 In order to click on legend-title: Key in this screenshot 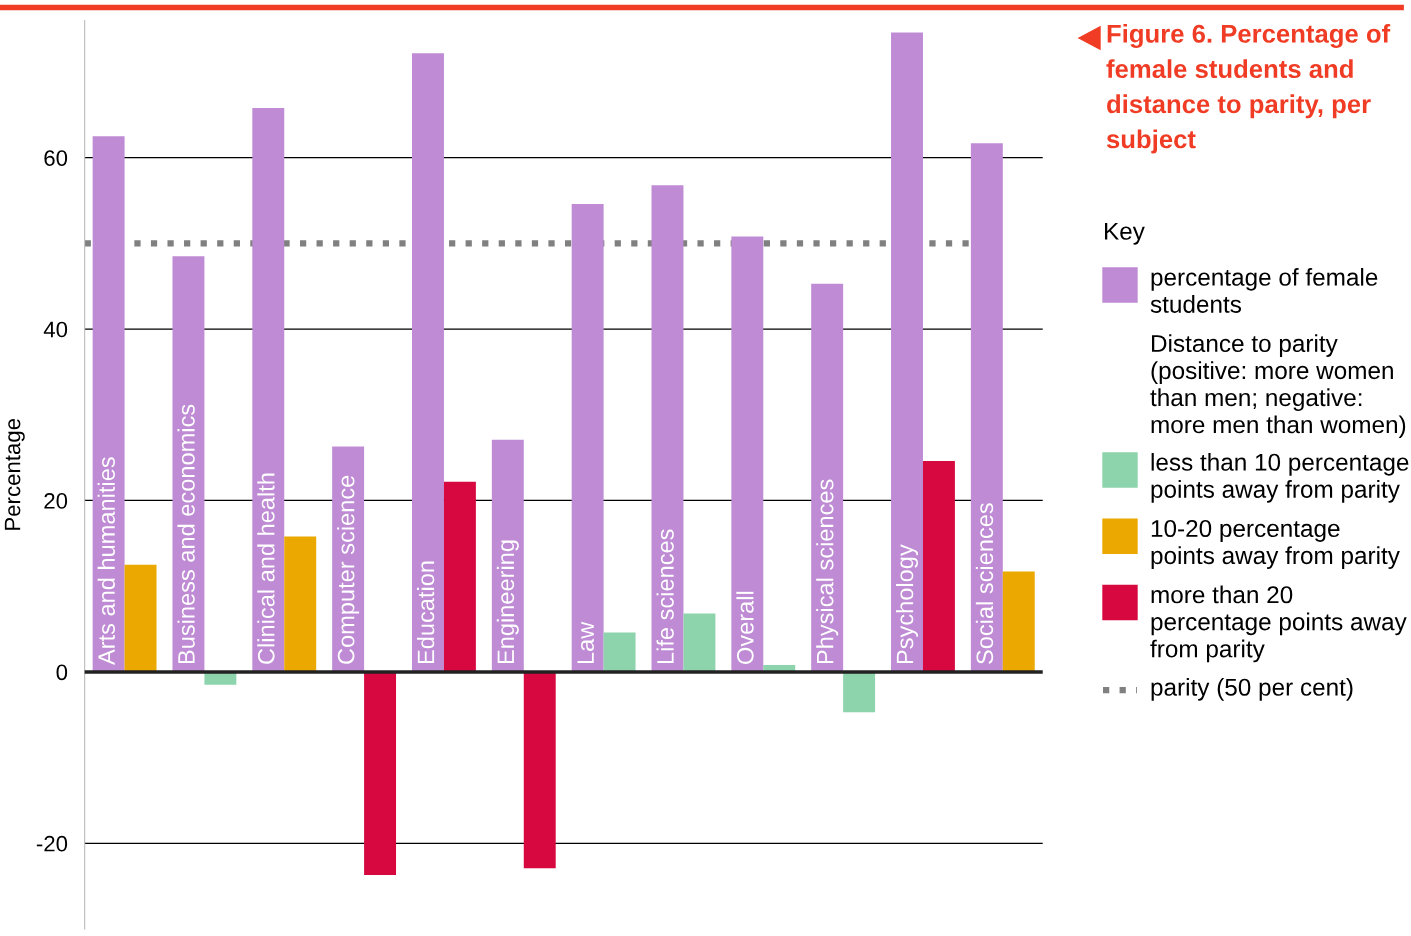, I will do `click(1124, 233)`.